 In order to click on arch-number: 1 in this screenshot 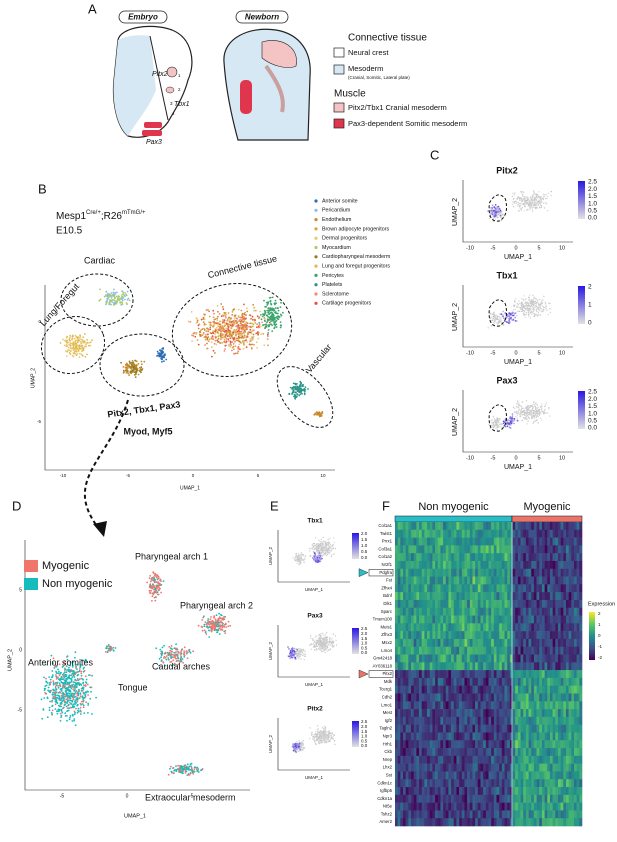, I will do `click(179, 75)`.